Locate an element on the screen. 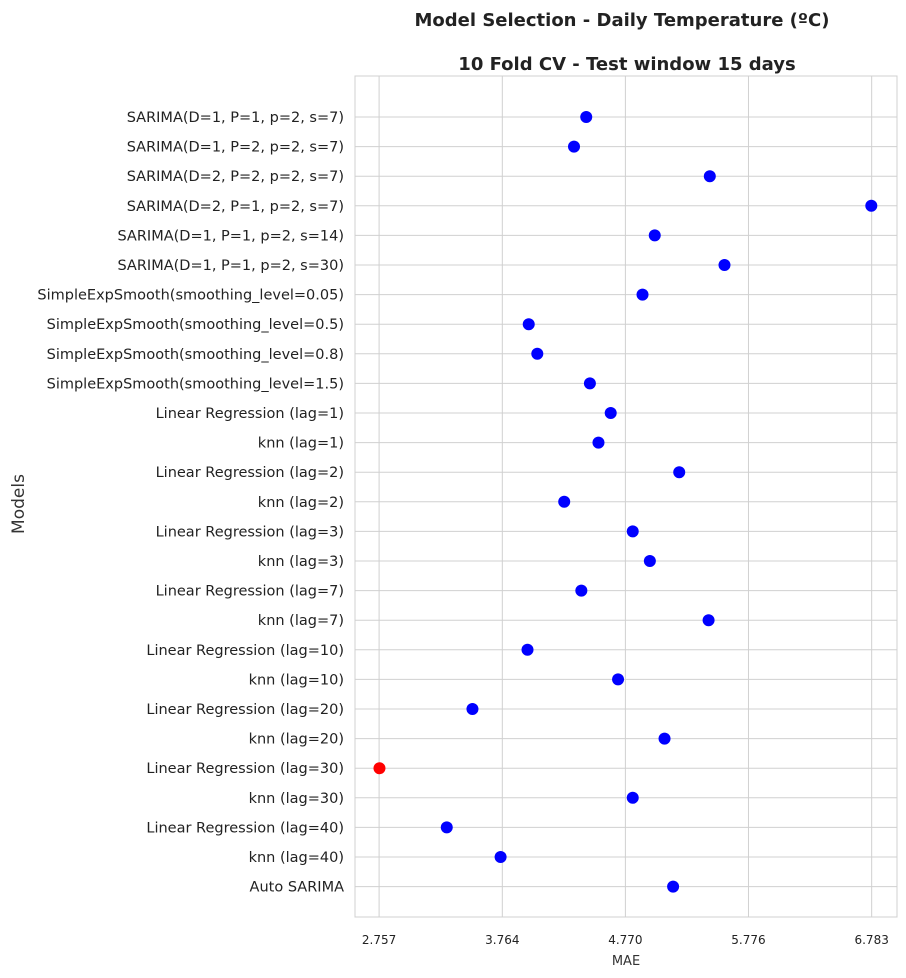 The image size is (906, 978). y-tick-label: knn (lag=30) is located at coordinates (296, 799).